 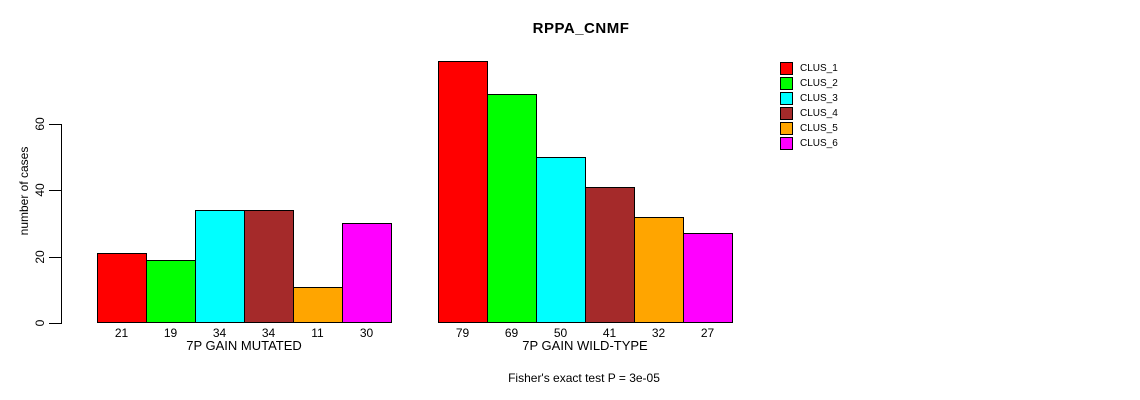 I want to click on legend-label: CLUS_5, so click(x=819, y=128).